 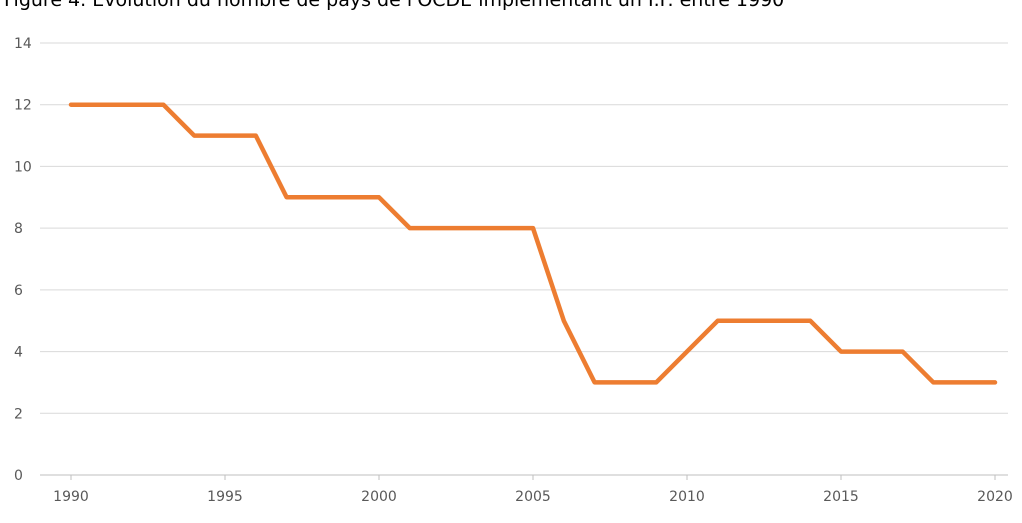 I want to click on x-tick-label: 2005, so click(x=533, y=497).